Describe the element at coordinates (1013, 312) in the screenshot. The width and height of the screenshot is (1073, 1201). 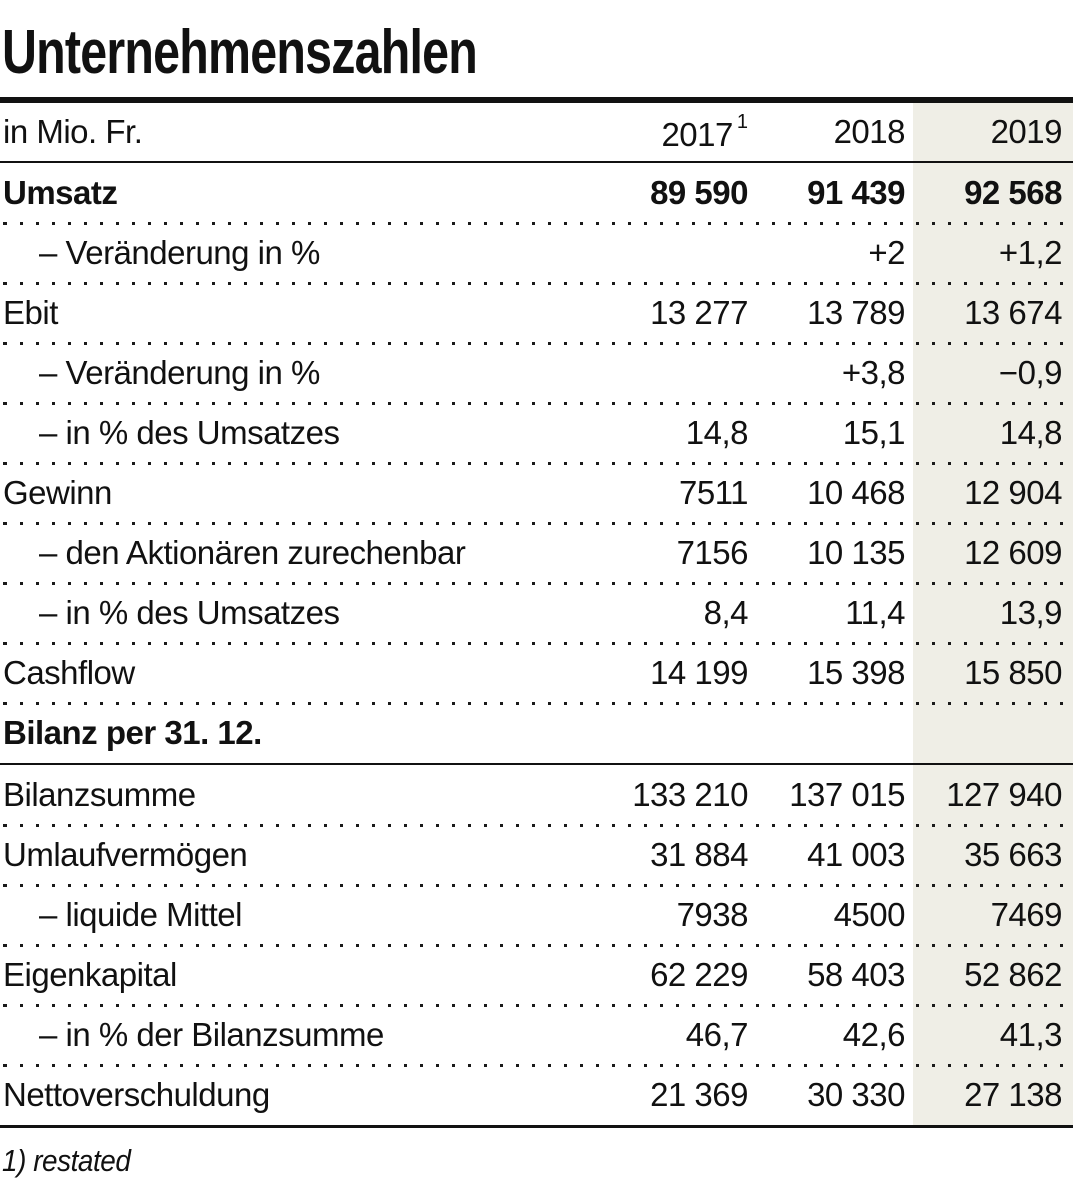
I see `cell-value: 13 674` at that location.